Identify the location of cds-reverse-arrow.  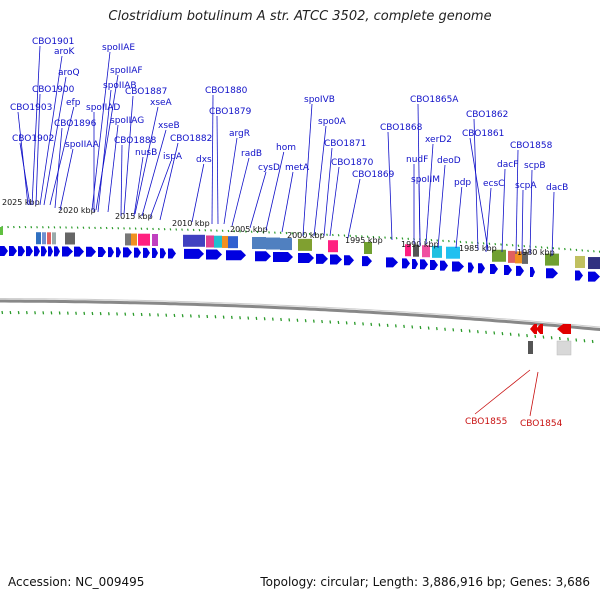
(539, 329).